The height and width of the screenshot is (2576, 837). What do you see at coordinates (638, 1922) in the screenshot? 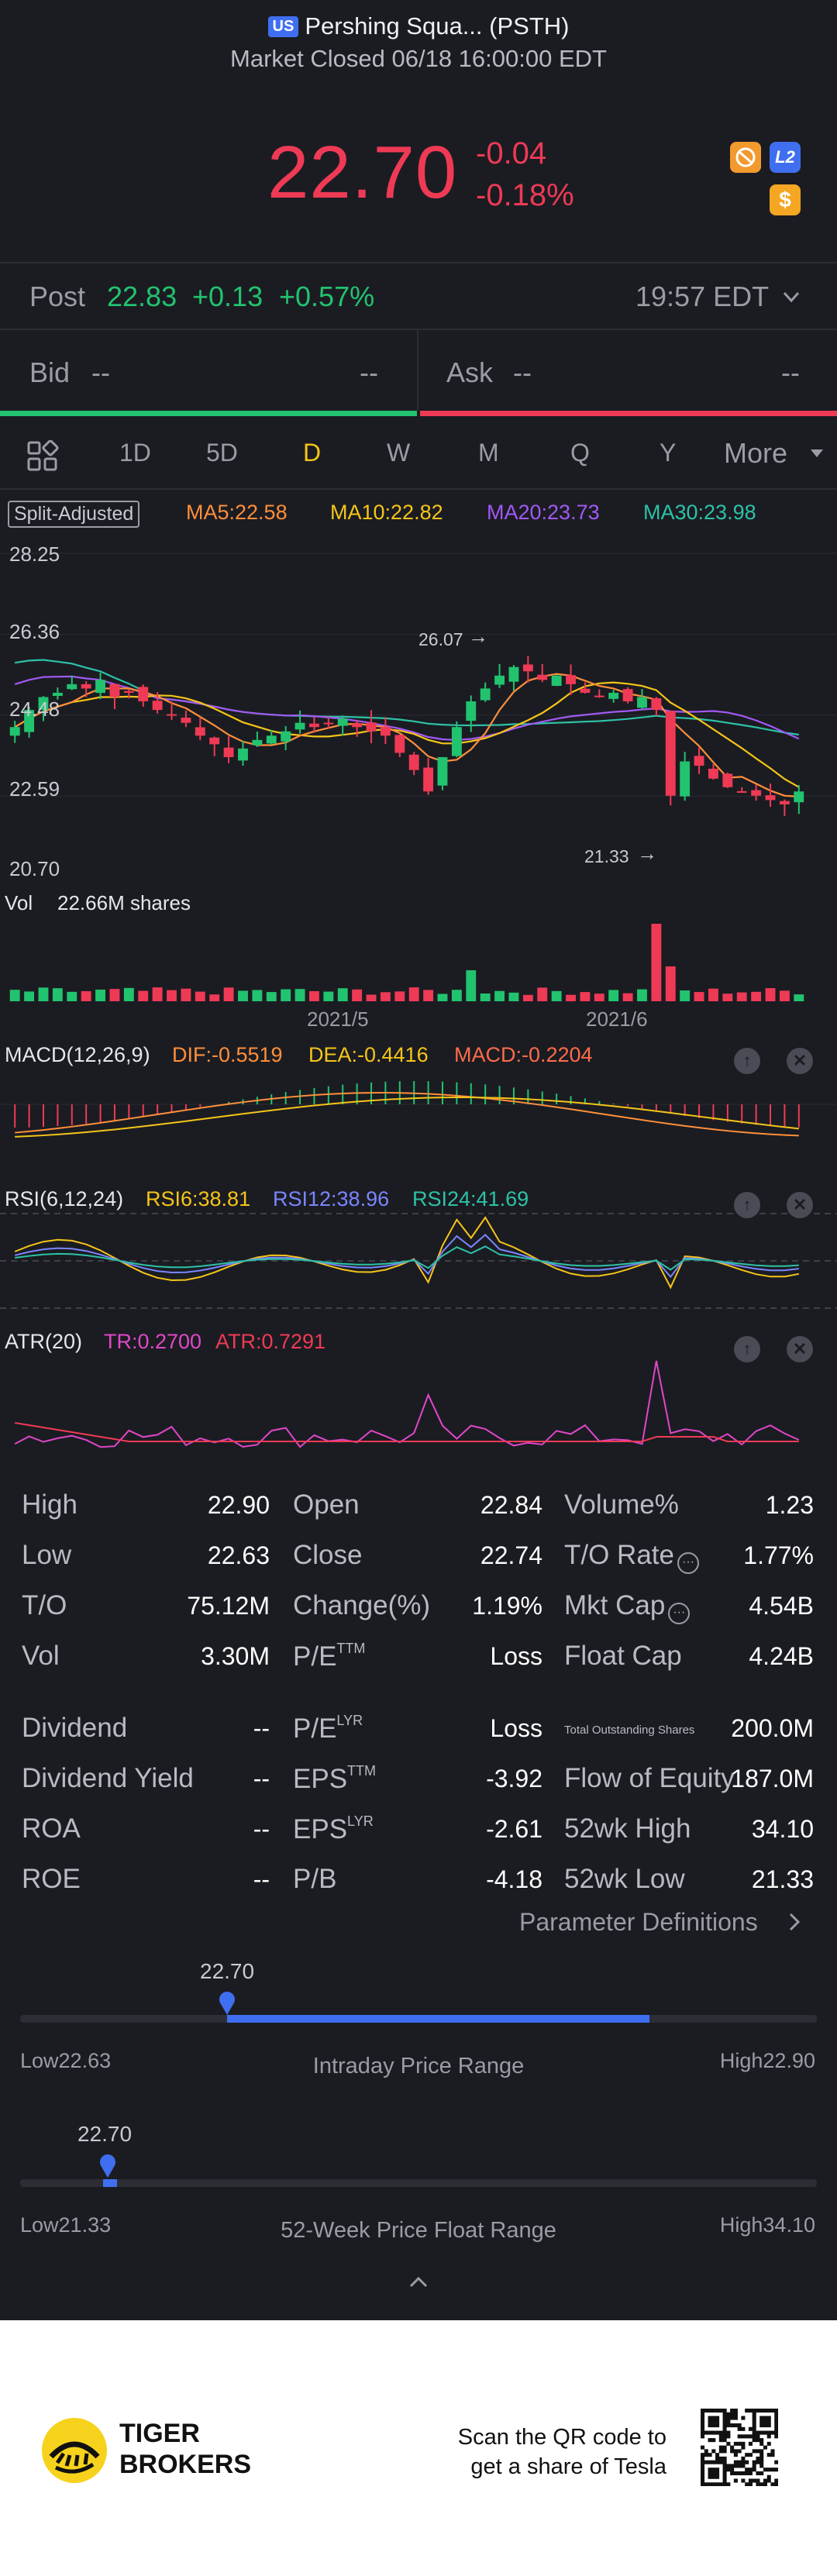
I see `parameter-definitions-link: Parameter Definitions` at bounding box center [638, 1922].